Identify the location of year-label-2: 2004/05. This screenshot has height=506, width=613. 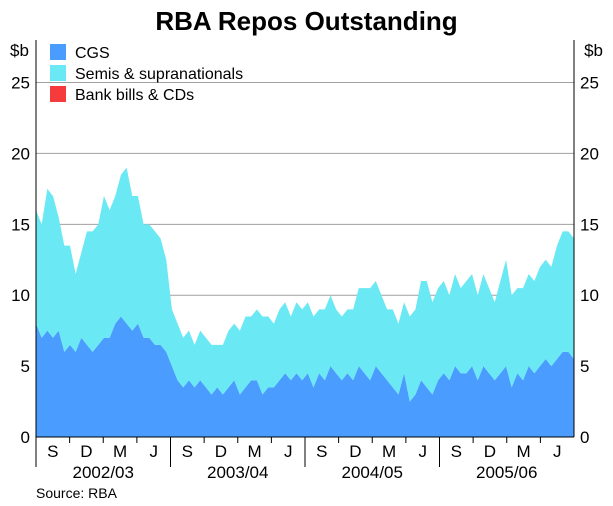
(372, 472).